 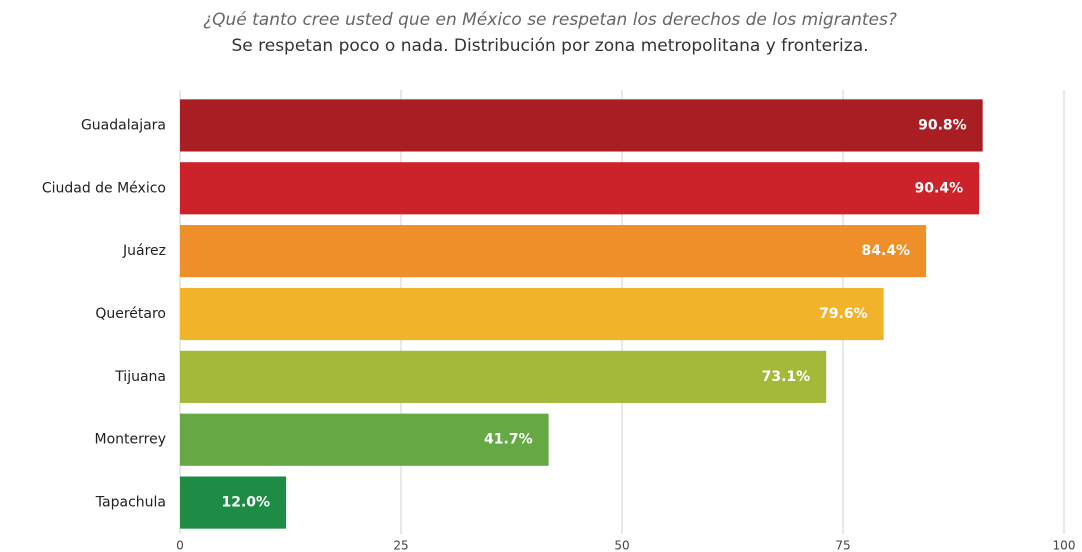 I want to click on x-tick-label: 75, so click(x=842, y=545).